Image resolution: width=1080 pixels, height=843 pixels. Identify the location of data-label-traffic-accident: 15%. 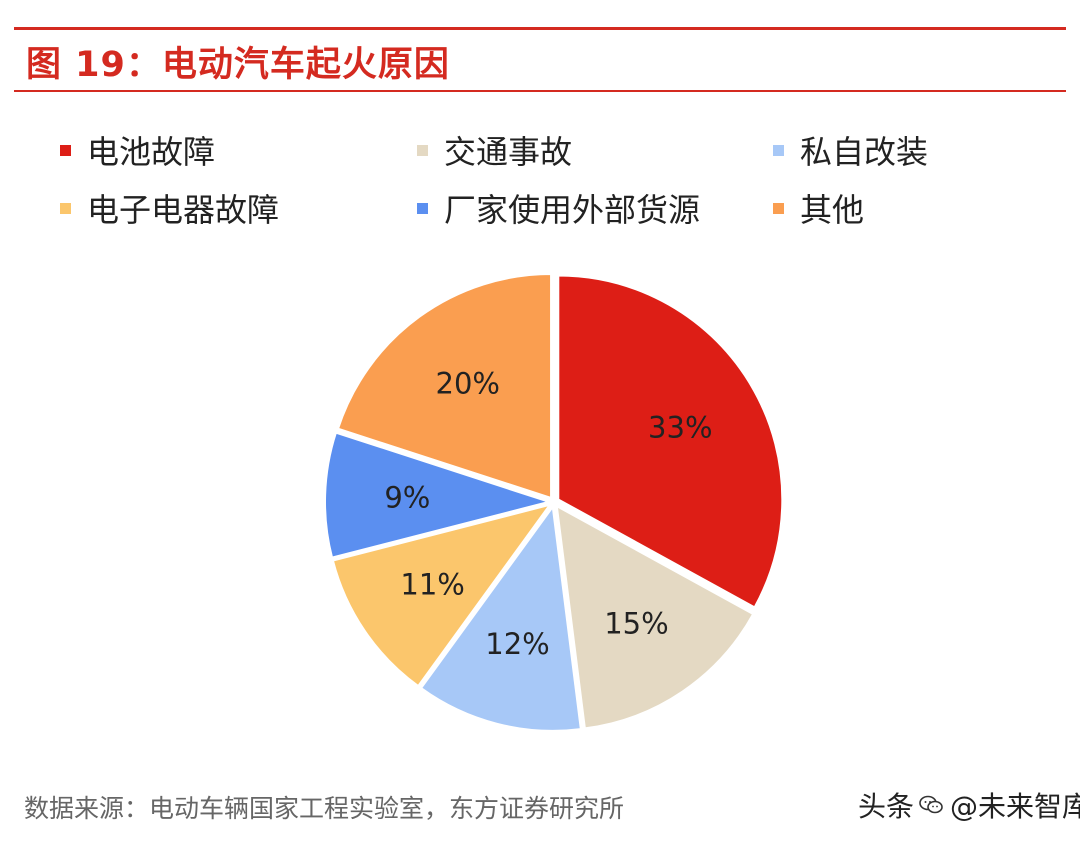
(636, 623).